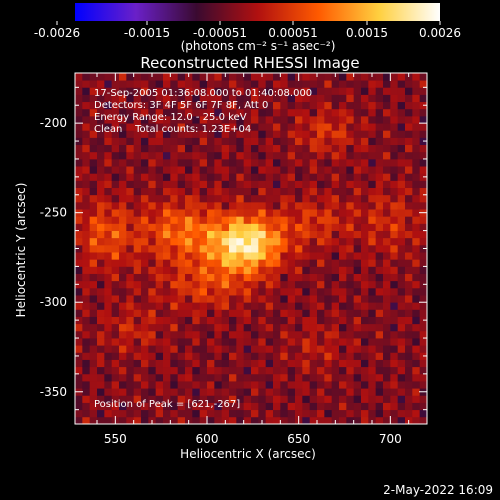 This screenshot has height=500, width=500. What do you see at coordinates (253, 446) in the screenshot?
I see `x-axis: 550 600 650 700 Heliocentric X (arcsec)` at bounding box center [253, 446].